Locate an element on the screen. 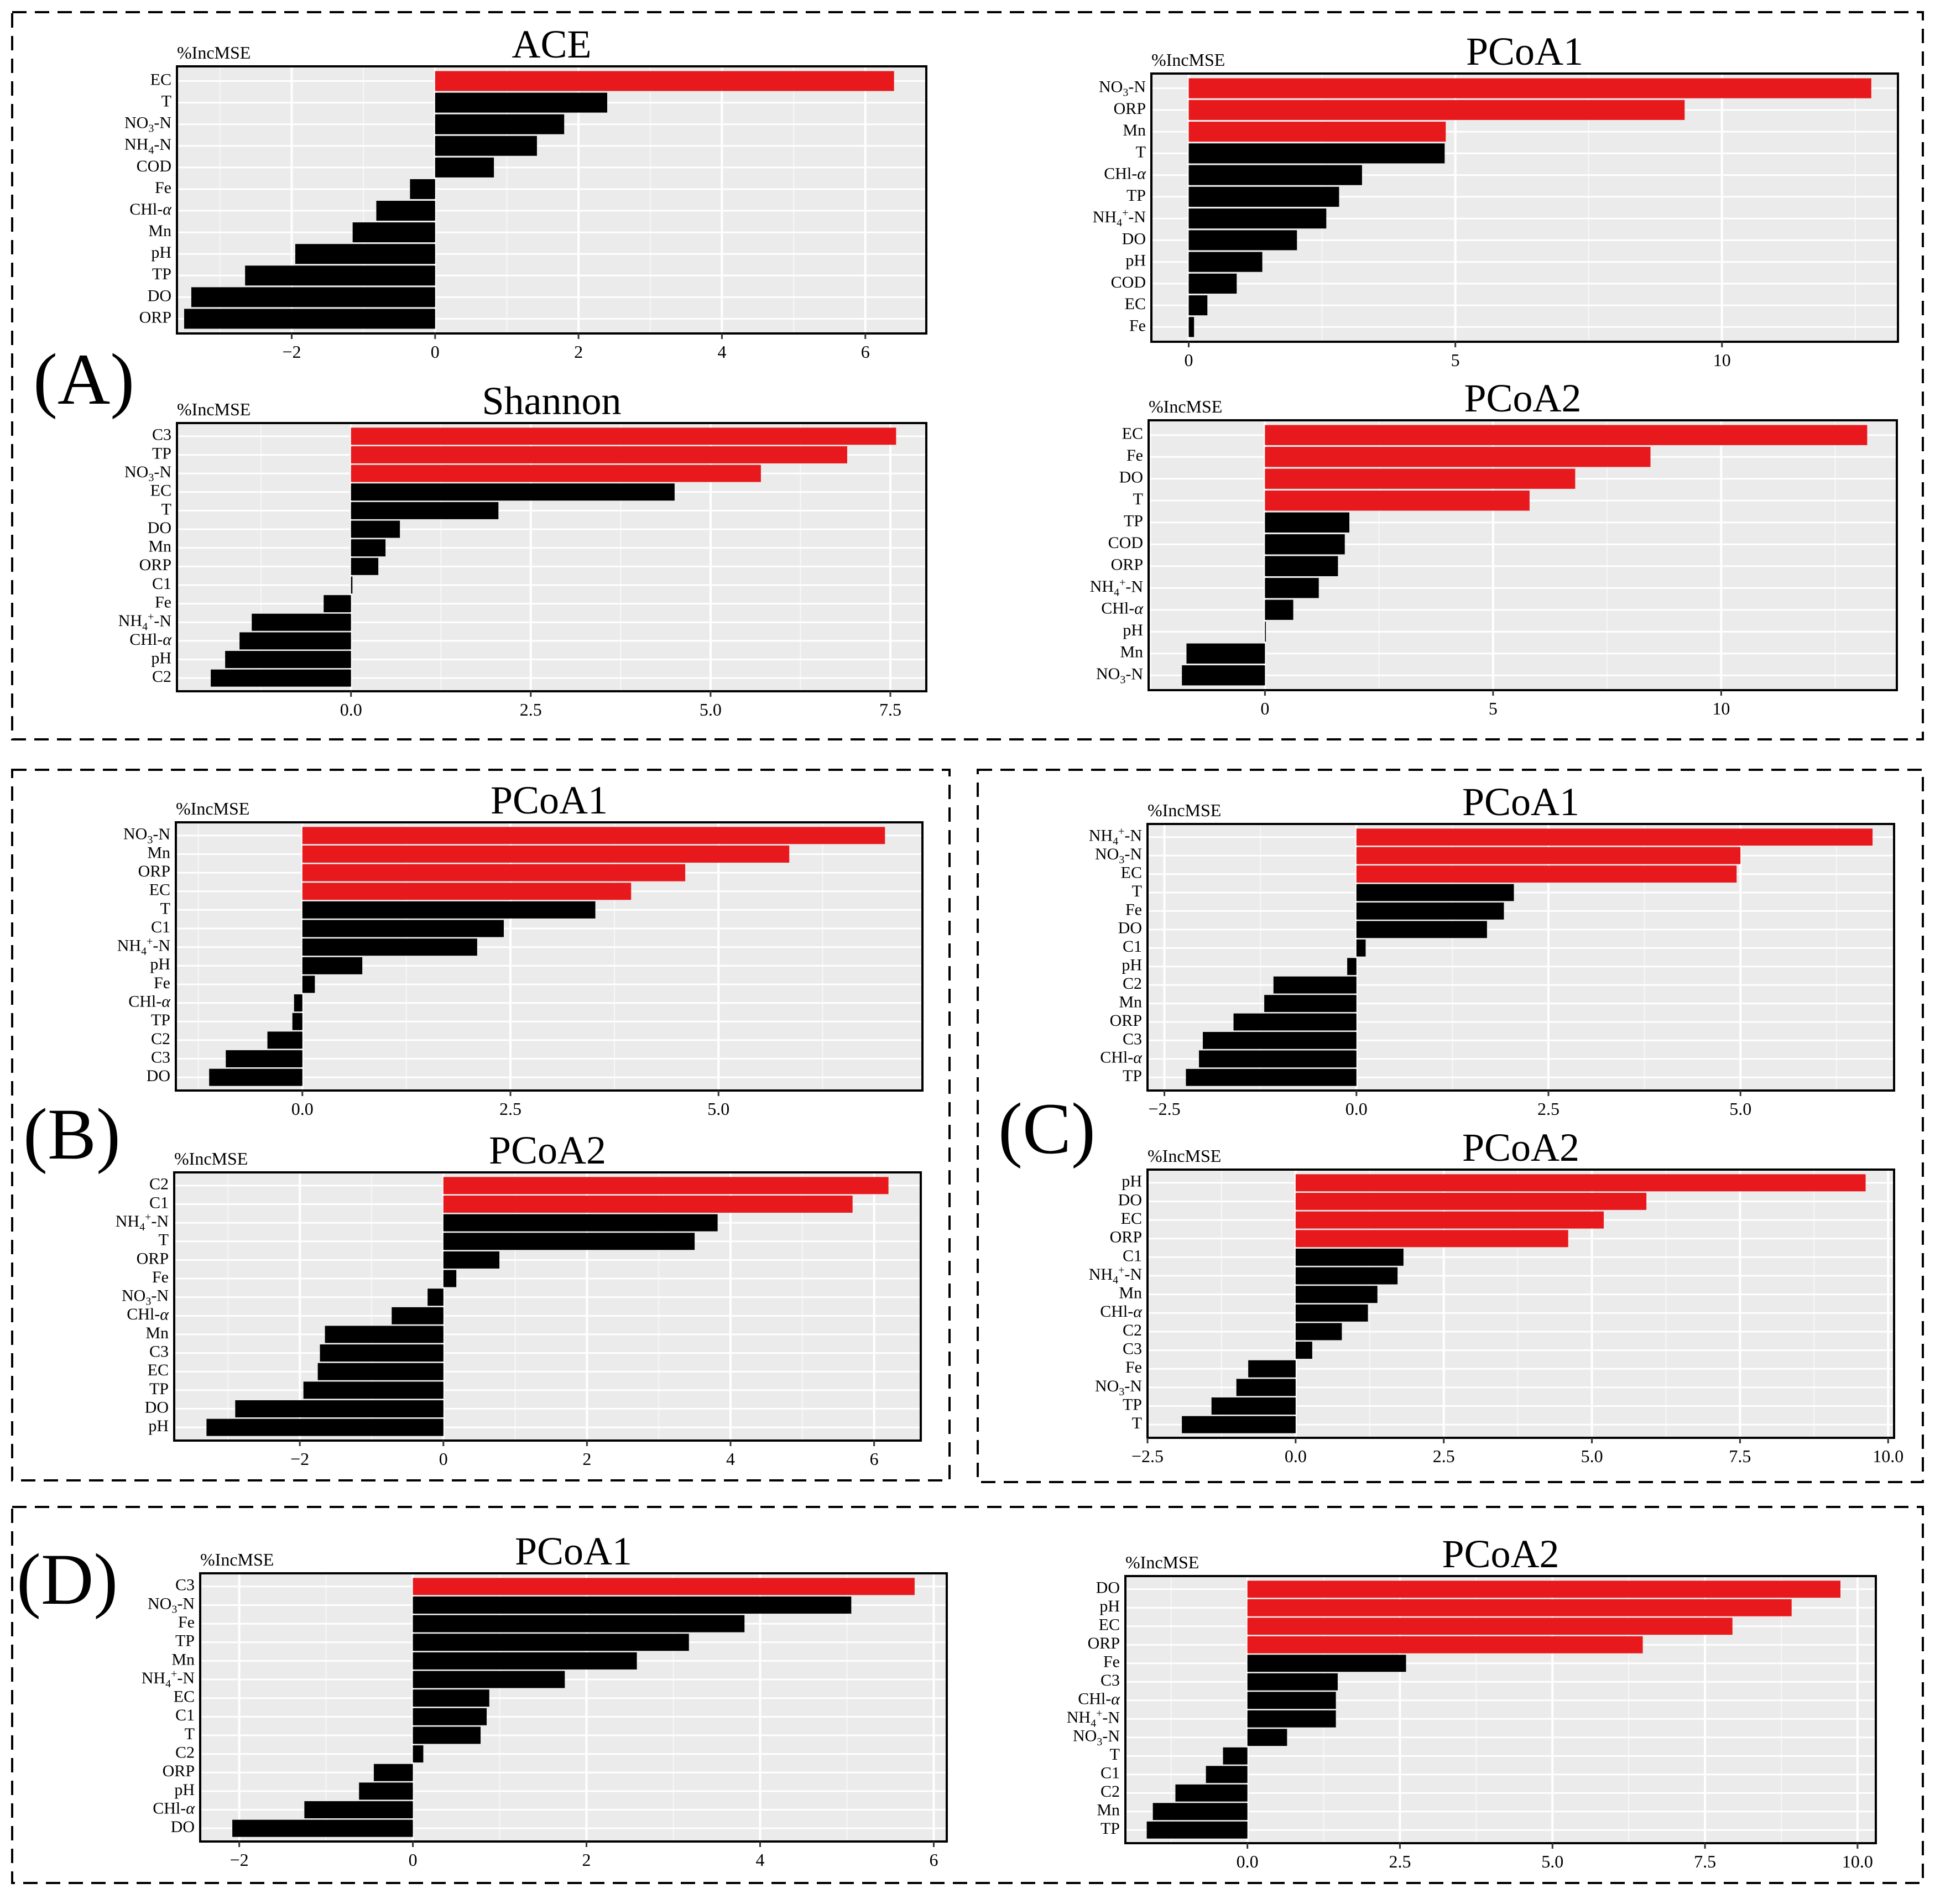 The image size is (1935, 1904). section-label-C: (C) is located at coordinates (1047, 1128).